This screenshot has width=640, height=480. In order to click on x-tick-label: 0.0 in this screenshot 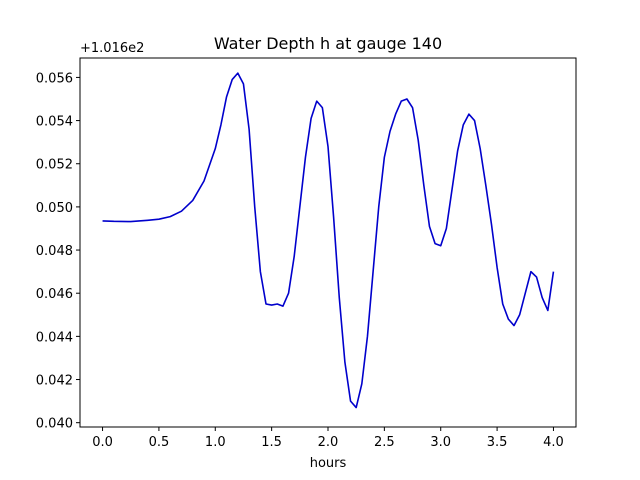, I will do `click(102, 442)`.